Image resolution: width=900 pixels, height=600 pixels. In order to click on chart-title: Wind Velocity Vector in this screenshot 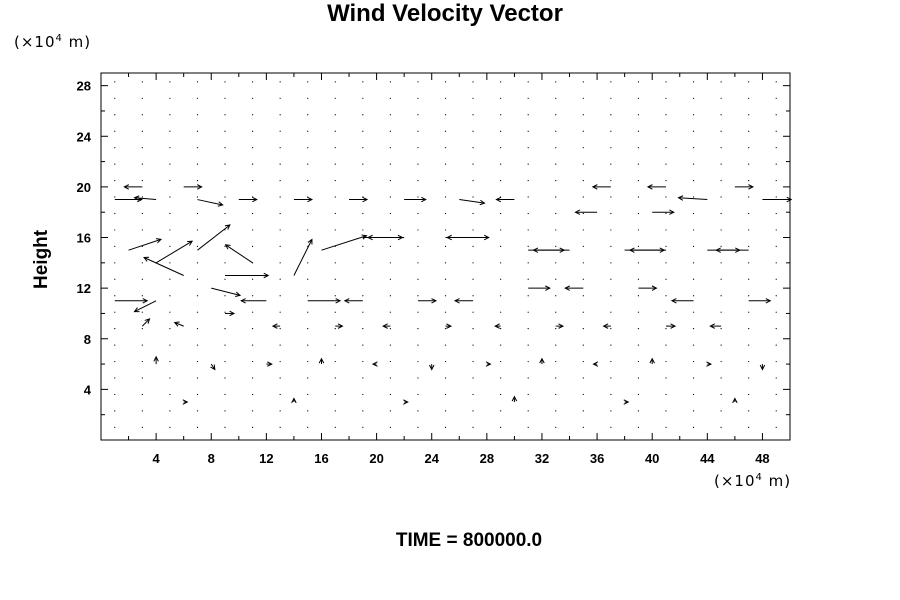, I will do `click(445, 13)`.